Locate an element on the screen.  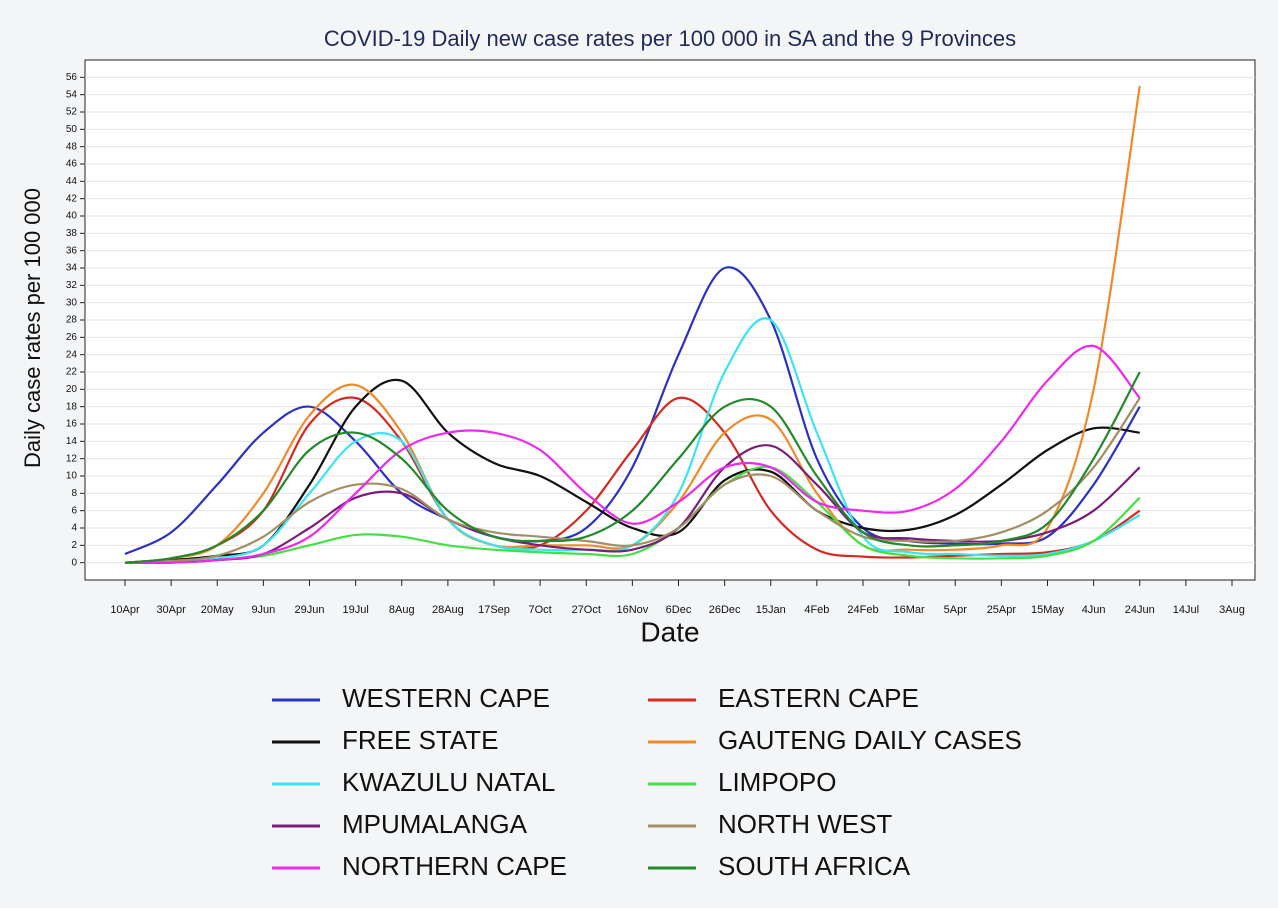
y-tick-label: 50 is located at coordinates (72, 129).